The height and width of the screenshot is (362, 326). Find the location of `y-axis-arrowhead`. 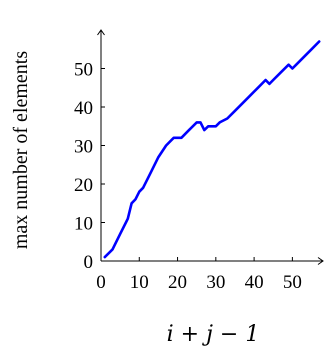

y-axis-arrowhead is located at coordinates (101, 32).